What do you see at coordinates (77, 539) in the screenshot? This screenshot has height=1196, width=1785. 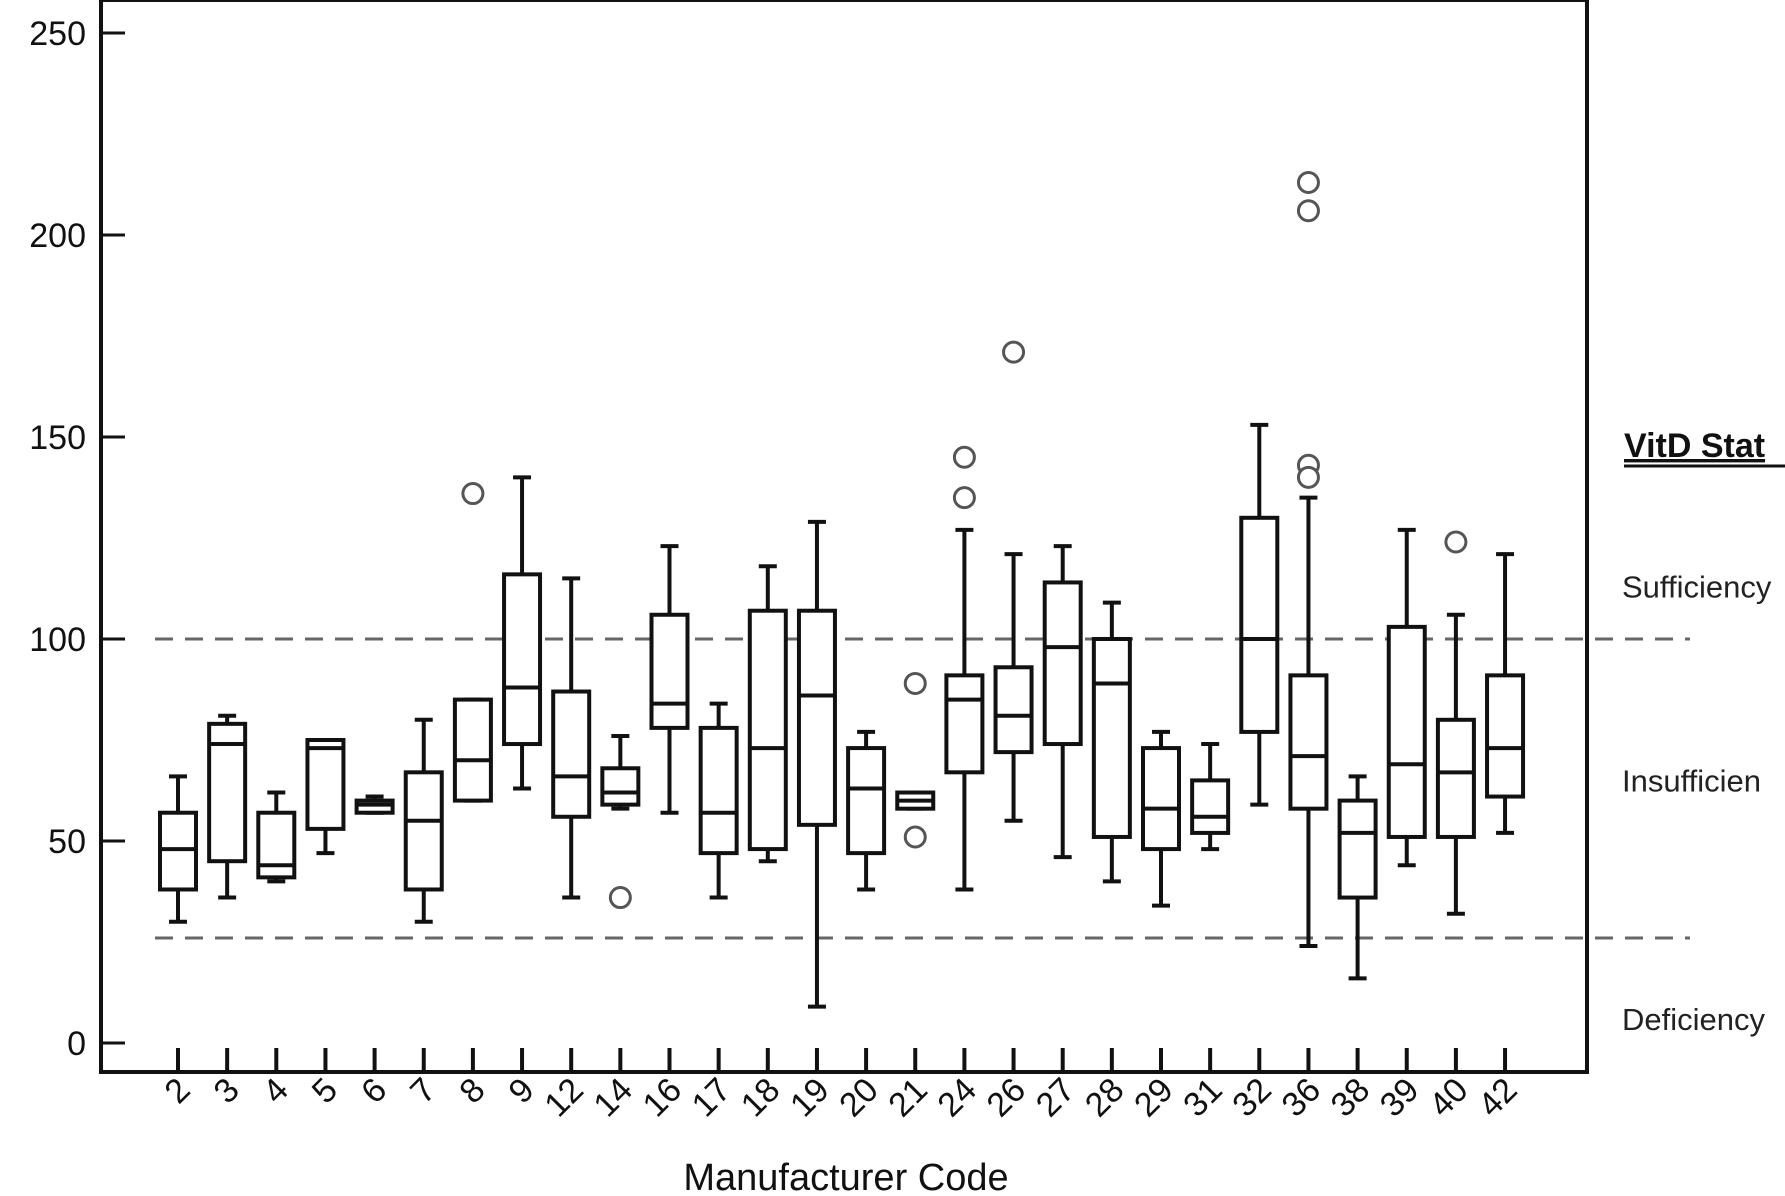 I see `y-axis: 0 50 100 150 200 250` at bounding box center [77, 539].